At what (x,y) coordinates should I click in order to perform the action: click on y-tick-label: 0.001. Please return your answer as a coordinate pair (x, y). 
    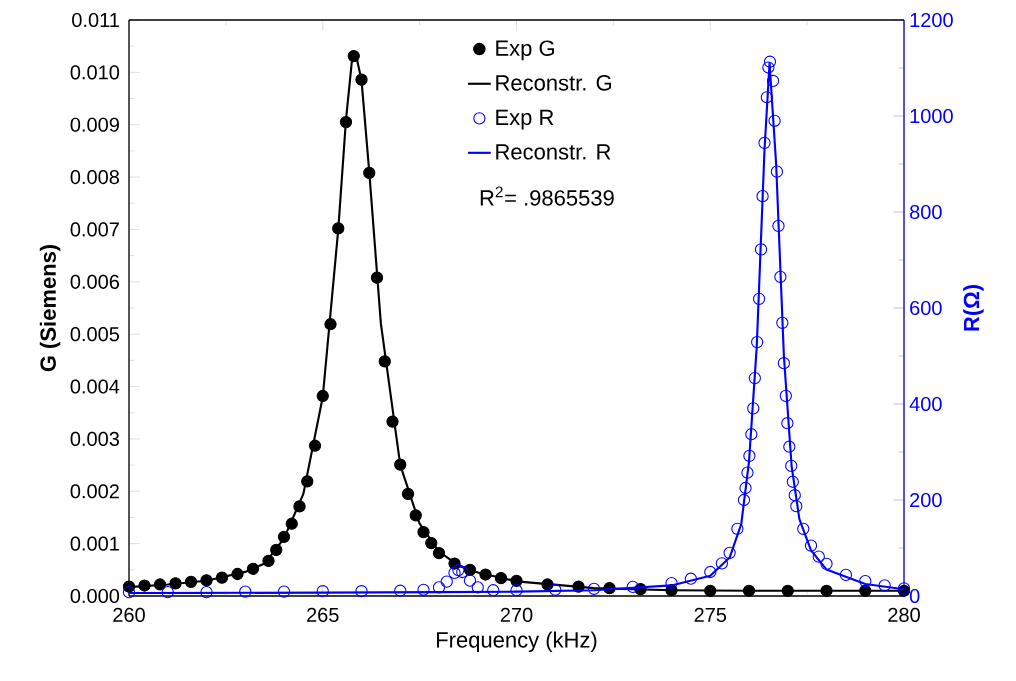
    Looking at the image, I should click on (94, 543).